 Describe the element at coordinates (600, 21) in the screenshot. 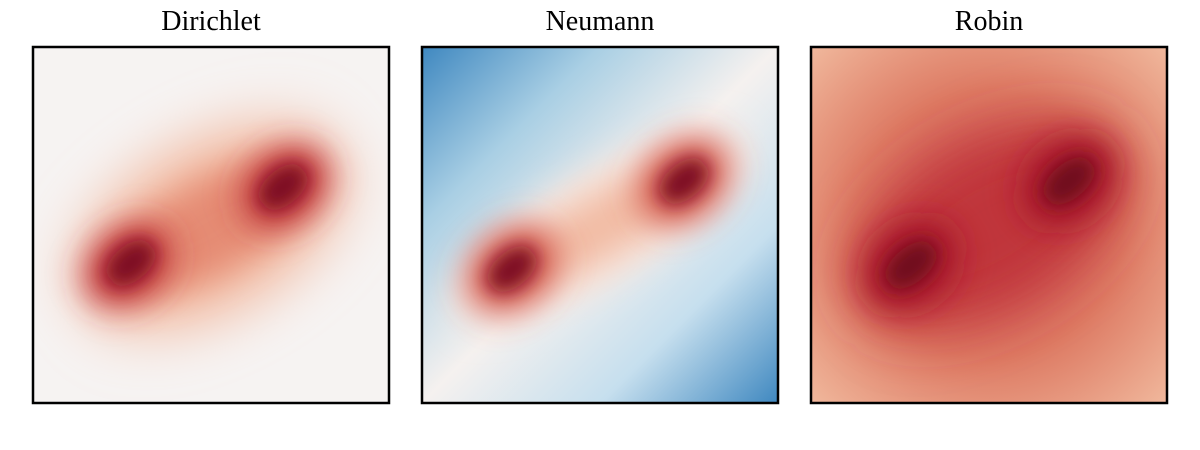

I see `panel-title: Neumann` at that location.